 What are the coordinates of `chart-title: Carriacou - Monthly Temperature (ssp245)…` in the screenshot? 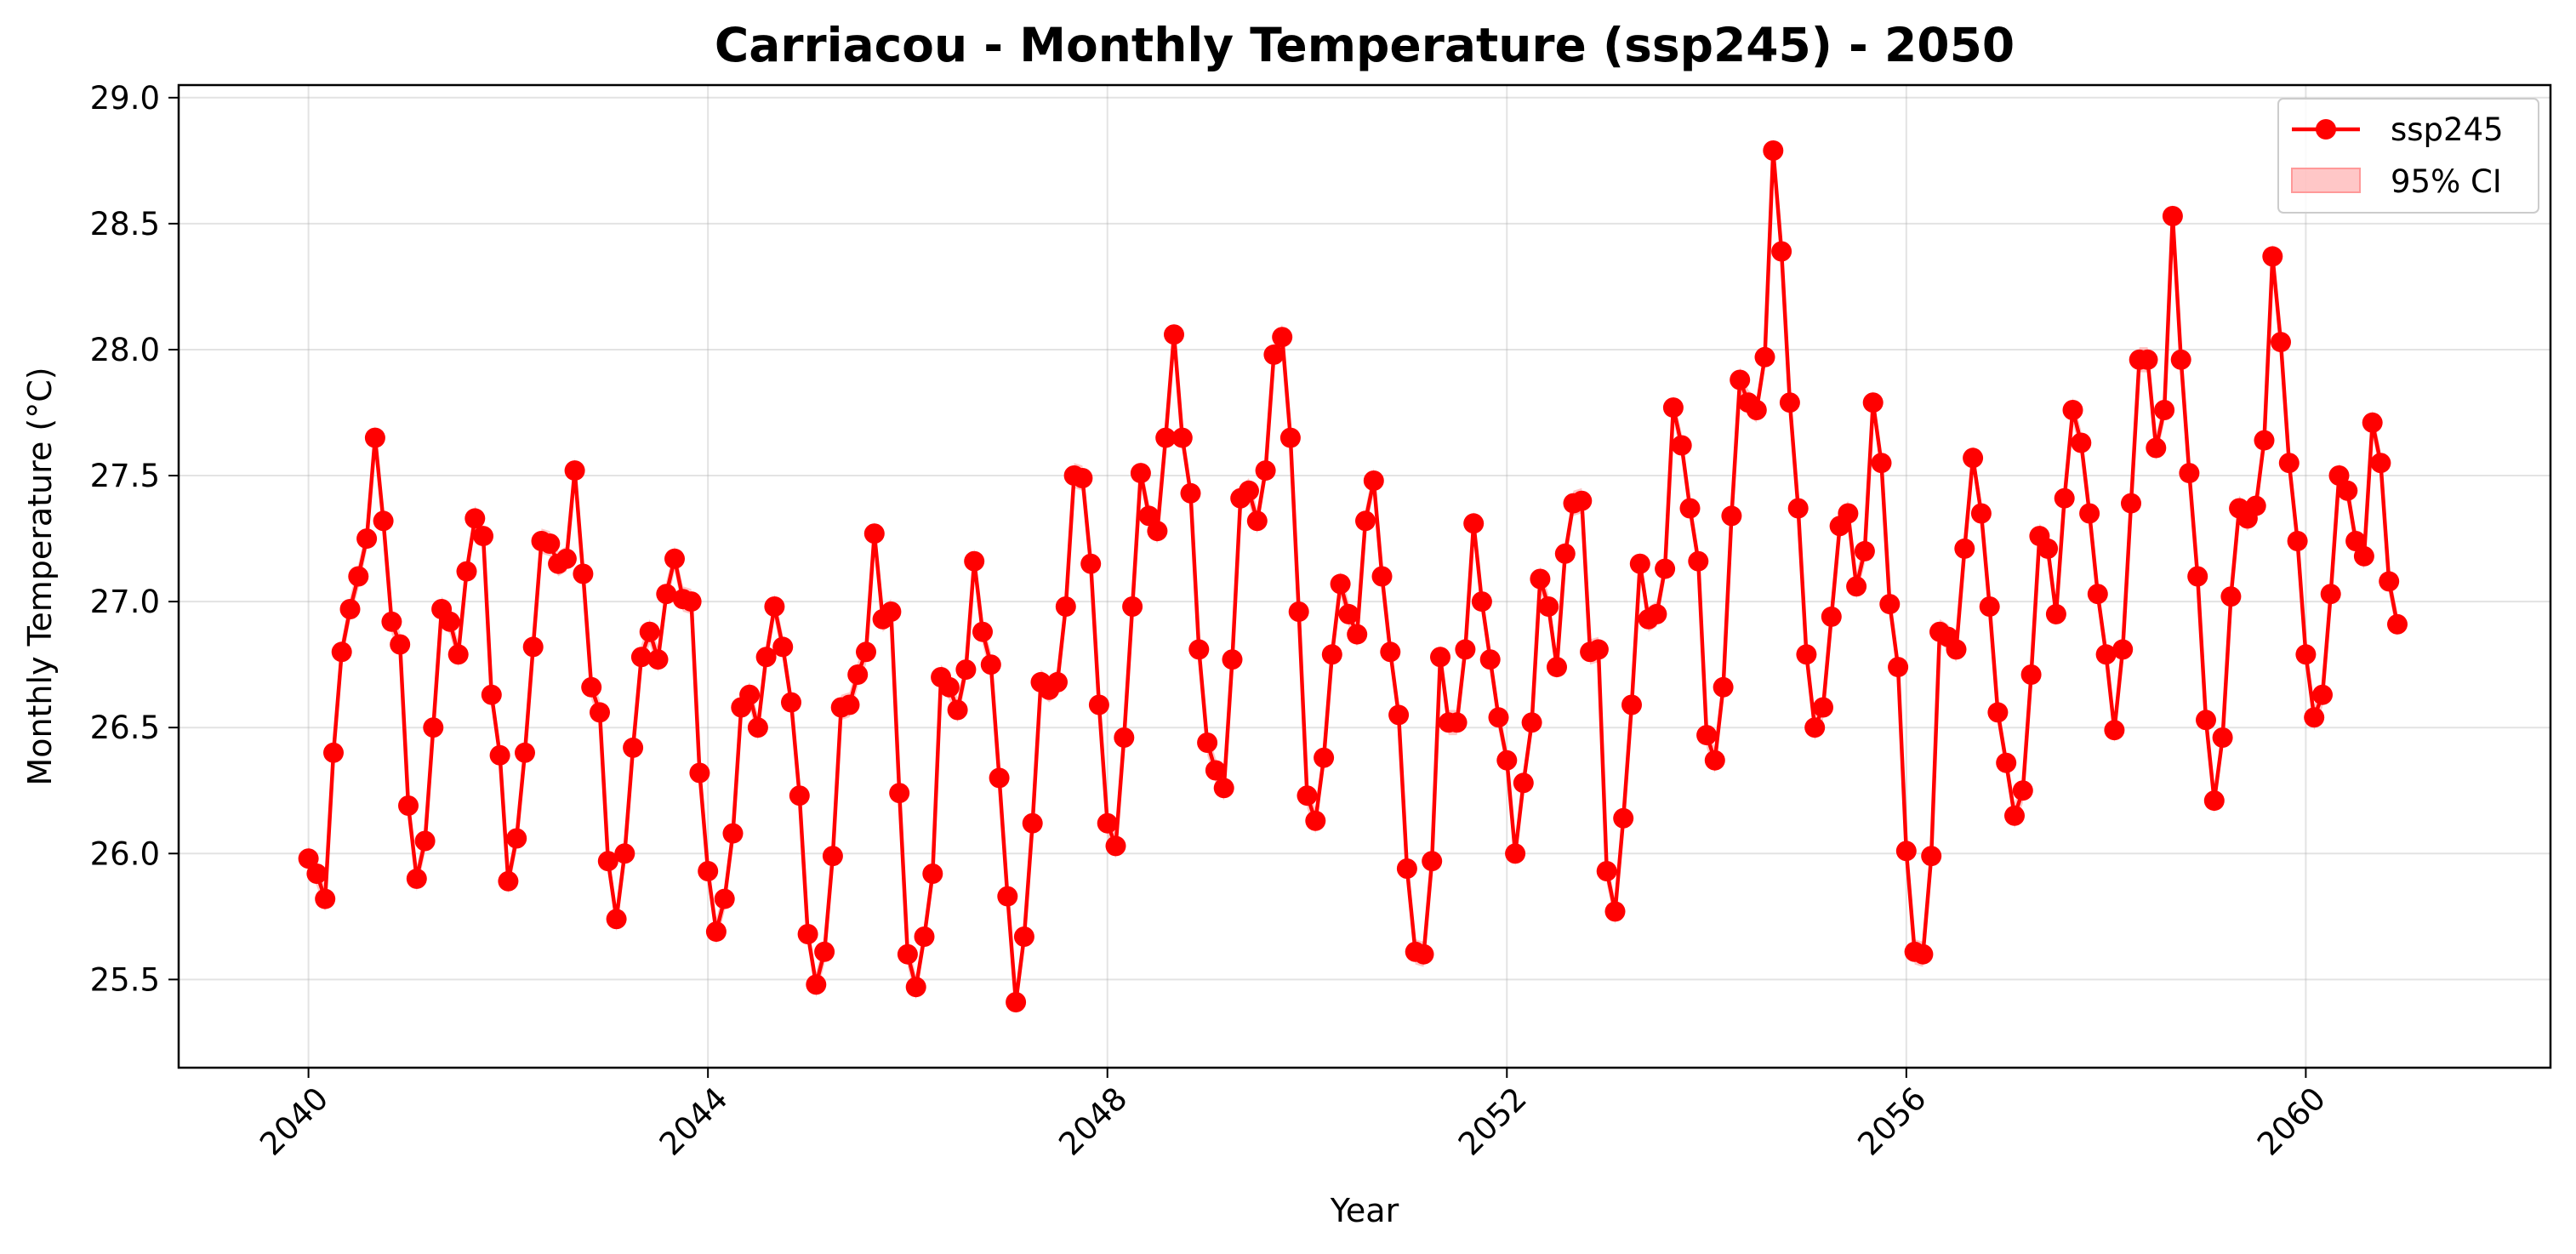 It's located at (1365, 45).